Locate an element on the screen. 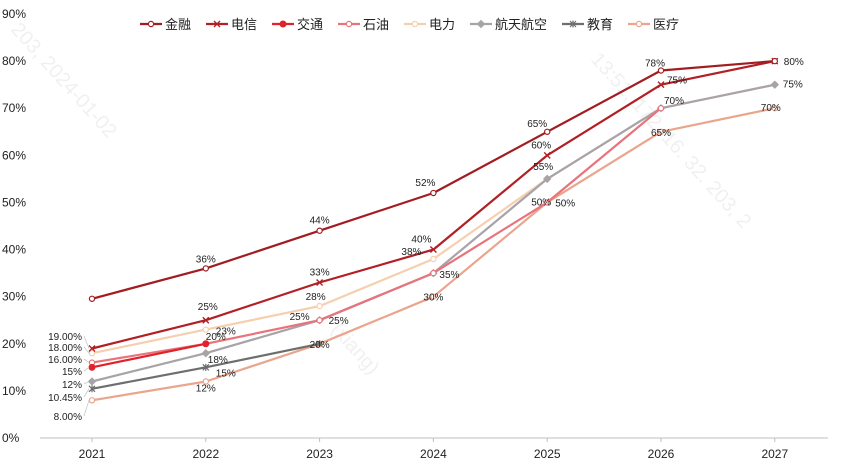 The image size is (849, 474). legend-item: 石油 is located at coordinates (363, 24).